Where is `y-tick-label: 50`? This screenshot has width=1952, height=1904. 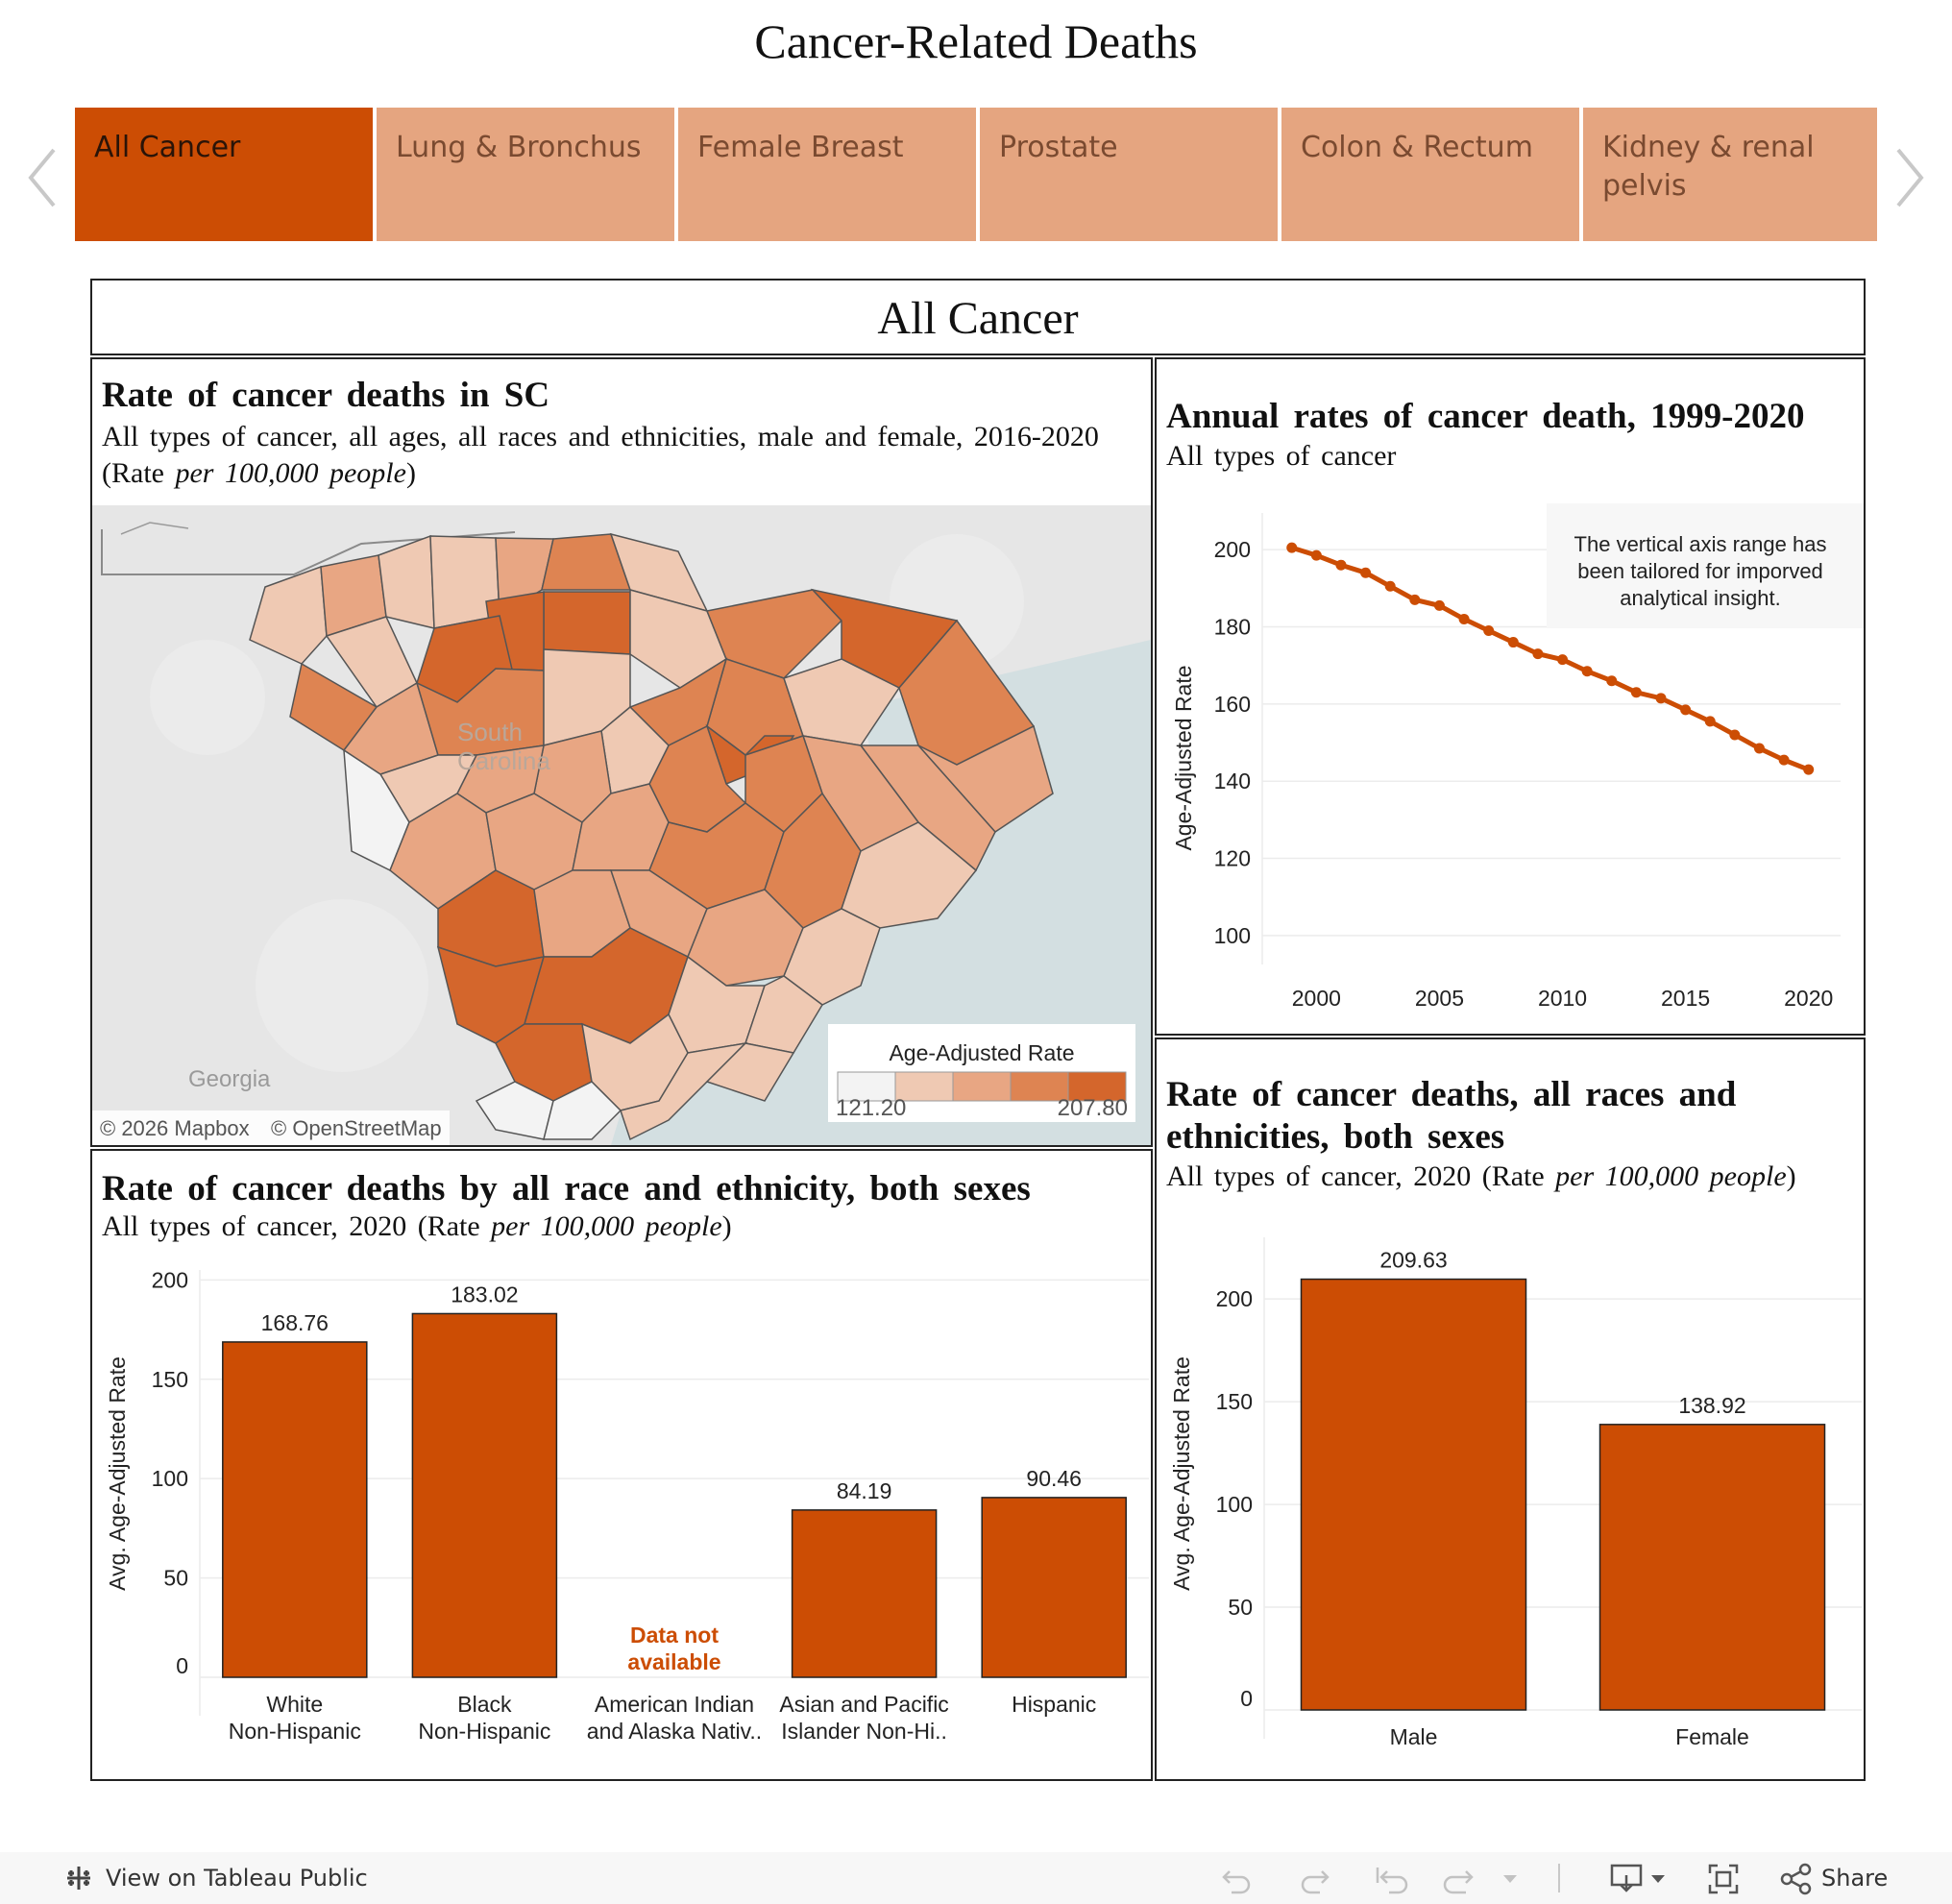 y-tick-label: 50 is located at coordinates (1240, 1608).